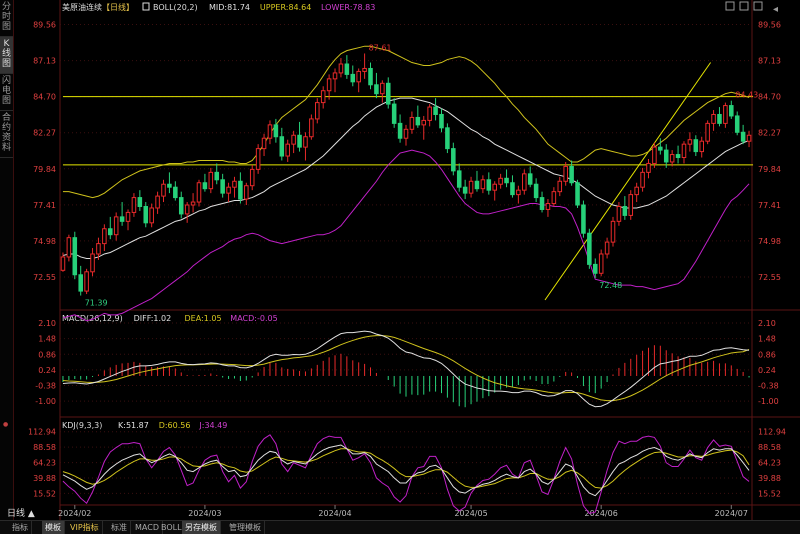  Describe the element at coordinates (769, 205) in the screenshot. I see `price-tick-right: 77.41` at that location.